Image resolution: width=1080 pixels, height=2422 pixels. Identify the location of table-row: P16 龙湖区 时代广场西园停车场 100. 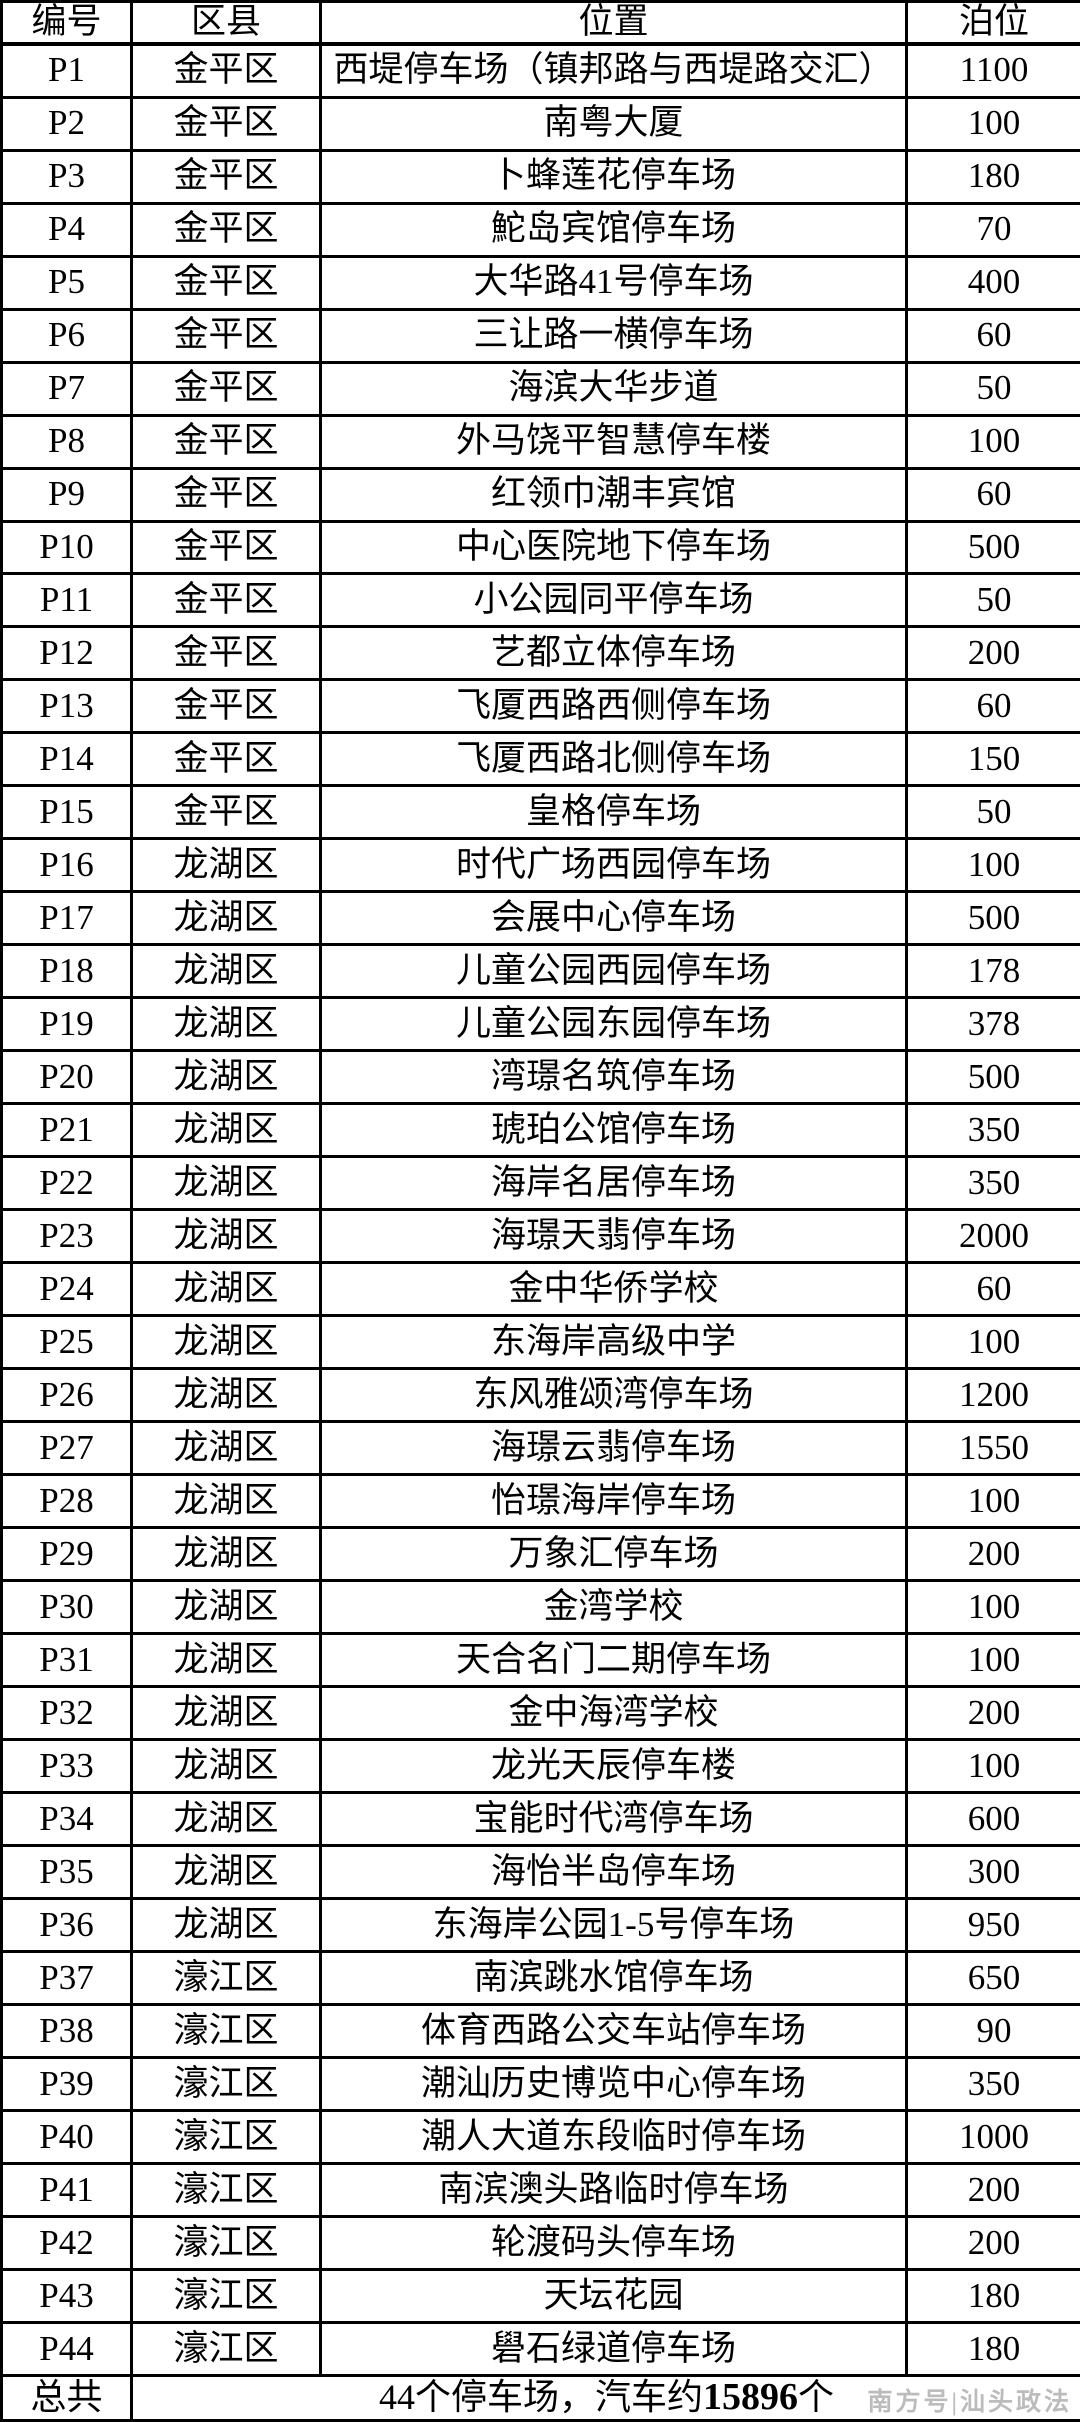
(540, 865).